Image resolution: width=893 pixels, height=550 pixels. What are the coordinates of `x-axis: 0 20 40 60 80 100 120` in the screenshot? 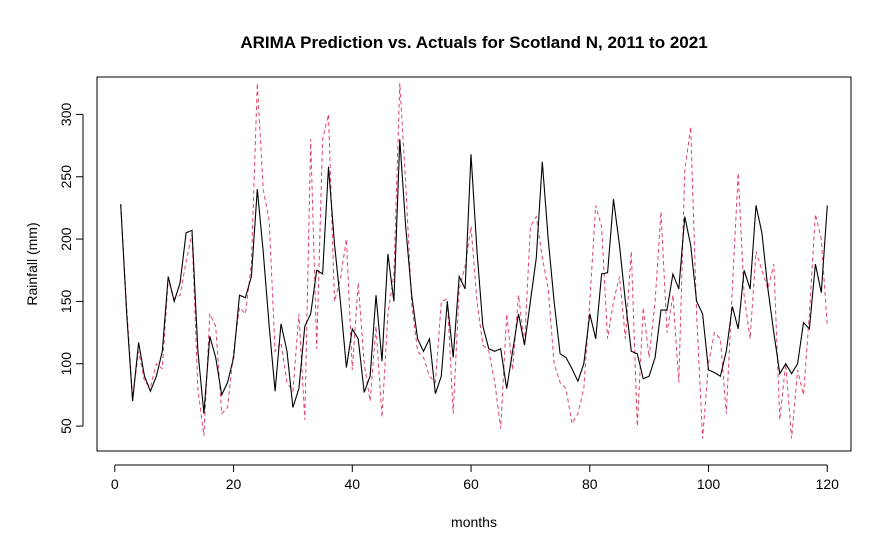 It's located at (475, 478).